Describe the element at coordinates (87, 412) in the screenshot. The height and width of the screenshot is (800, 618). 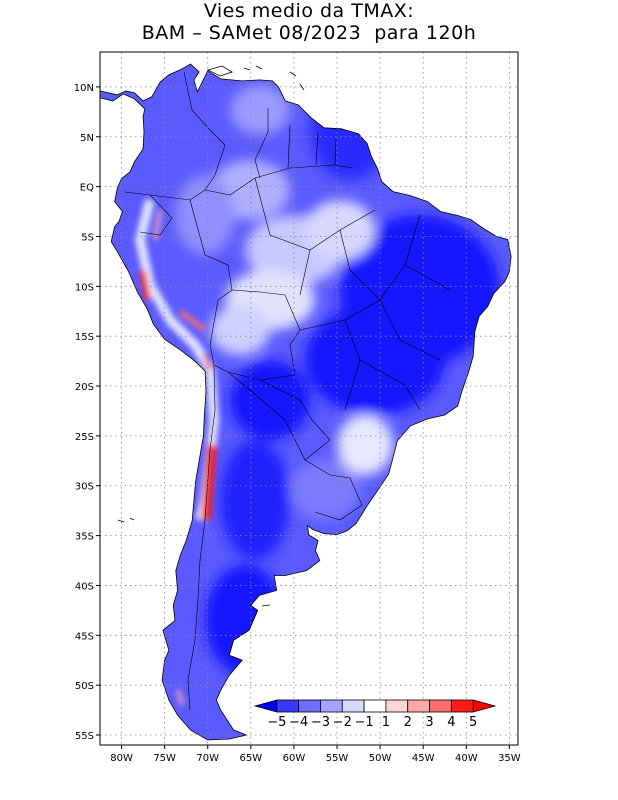
I see `latitude-ticks: 10N 5N EQ 5S 10S 15S 20S 25S 30S 35S 40S 45S 50S 55S` at that location.